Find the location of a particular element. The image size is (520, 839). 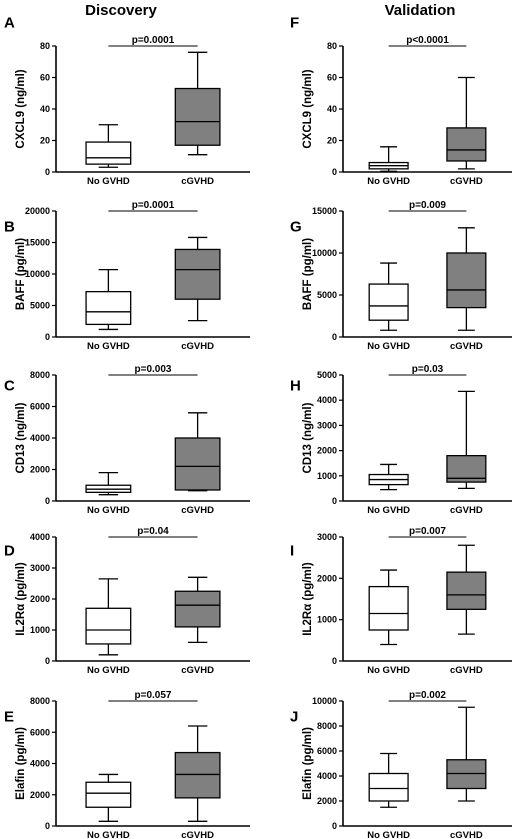

y-axis-label: Elafin (pg/ml) is located at coordinates (308, 763).